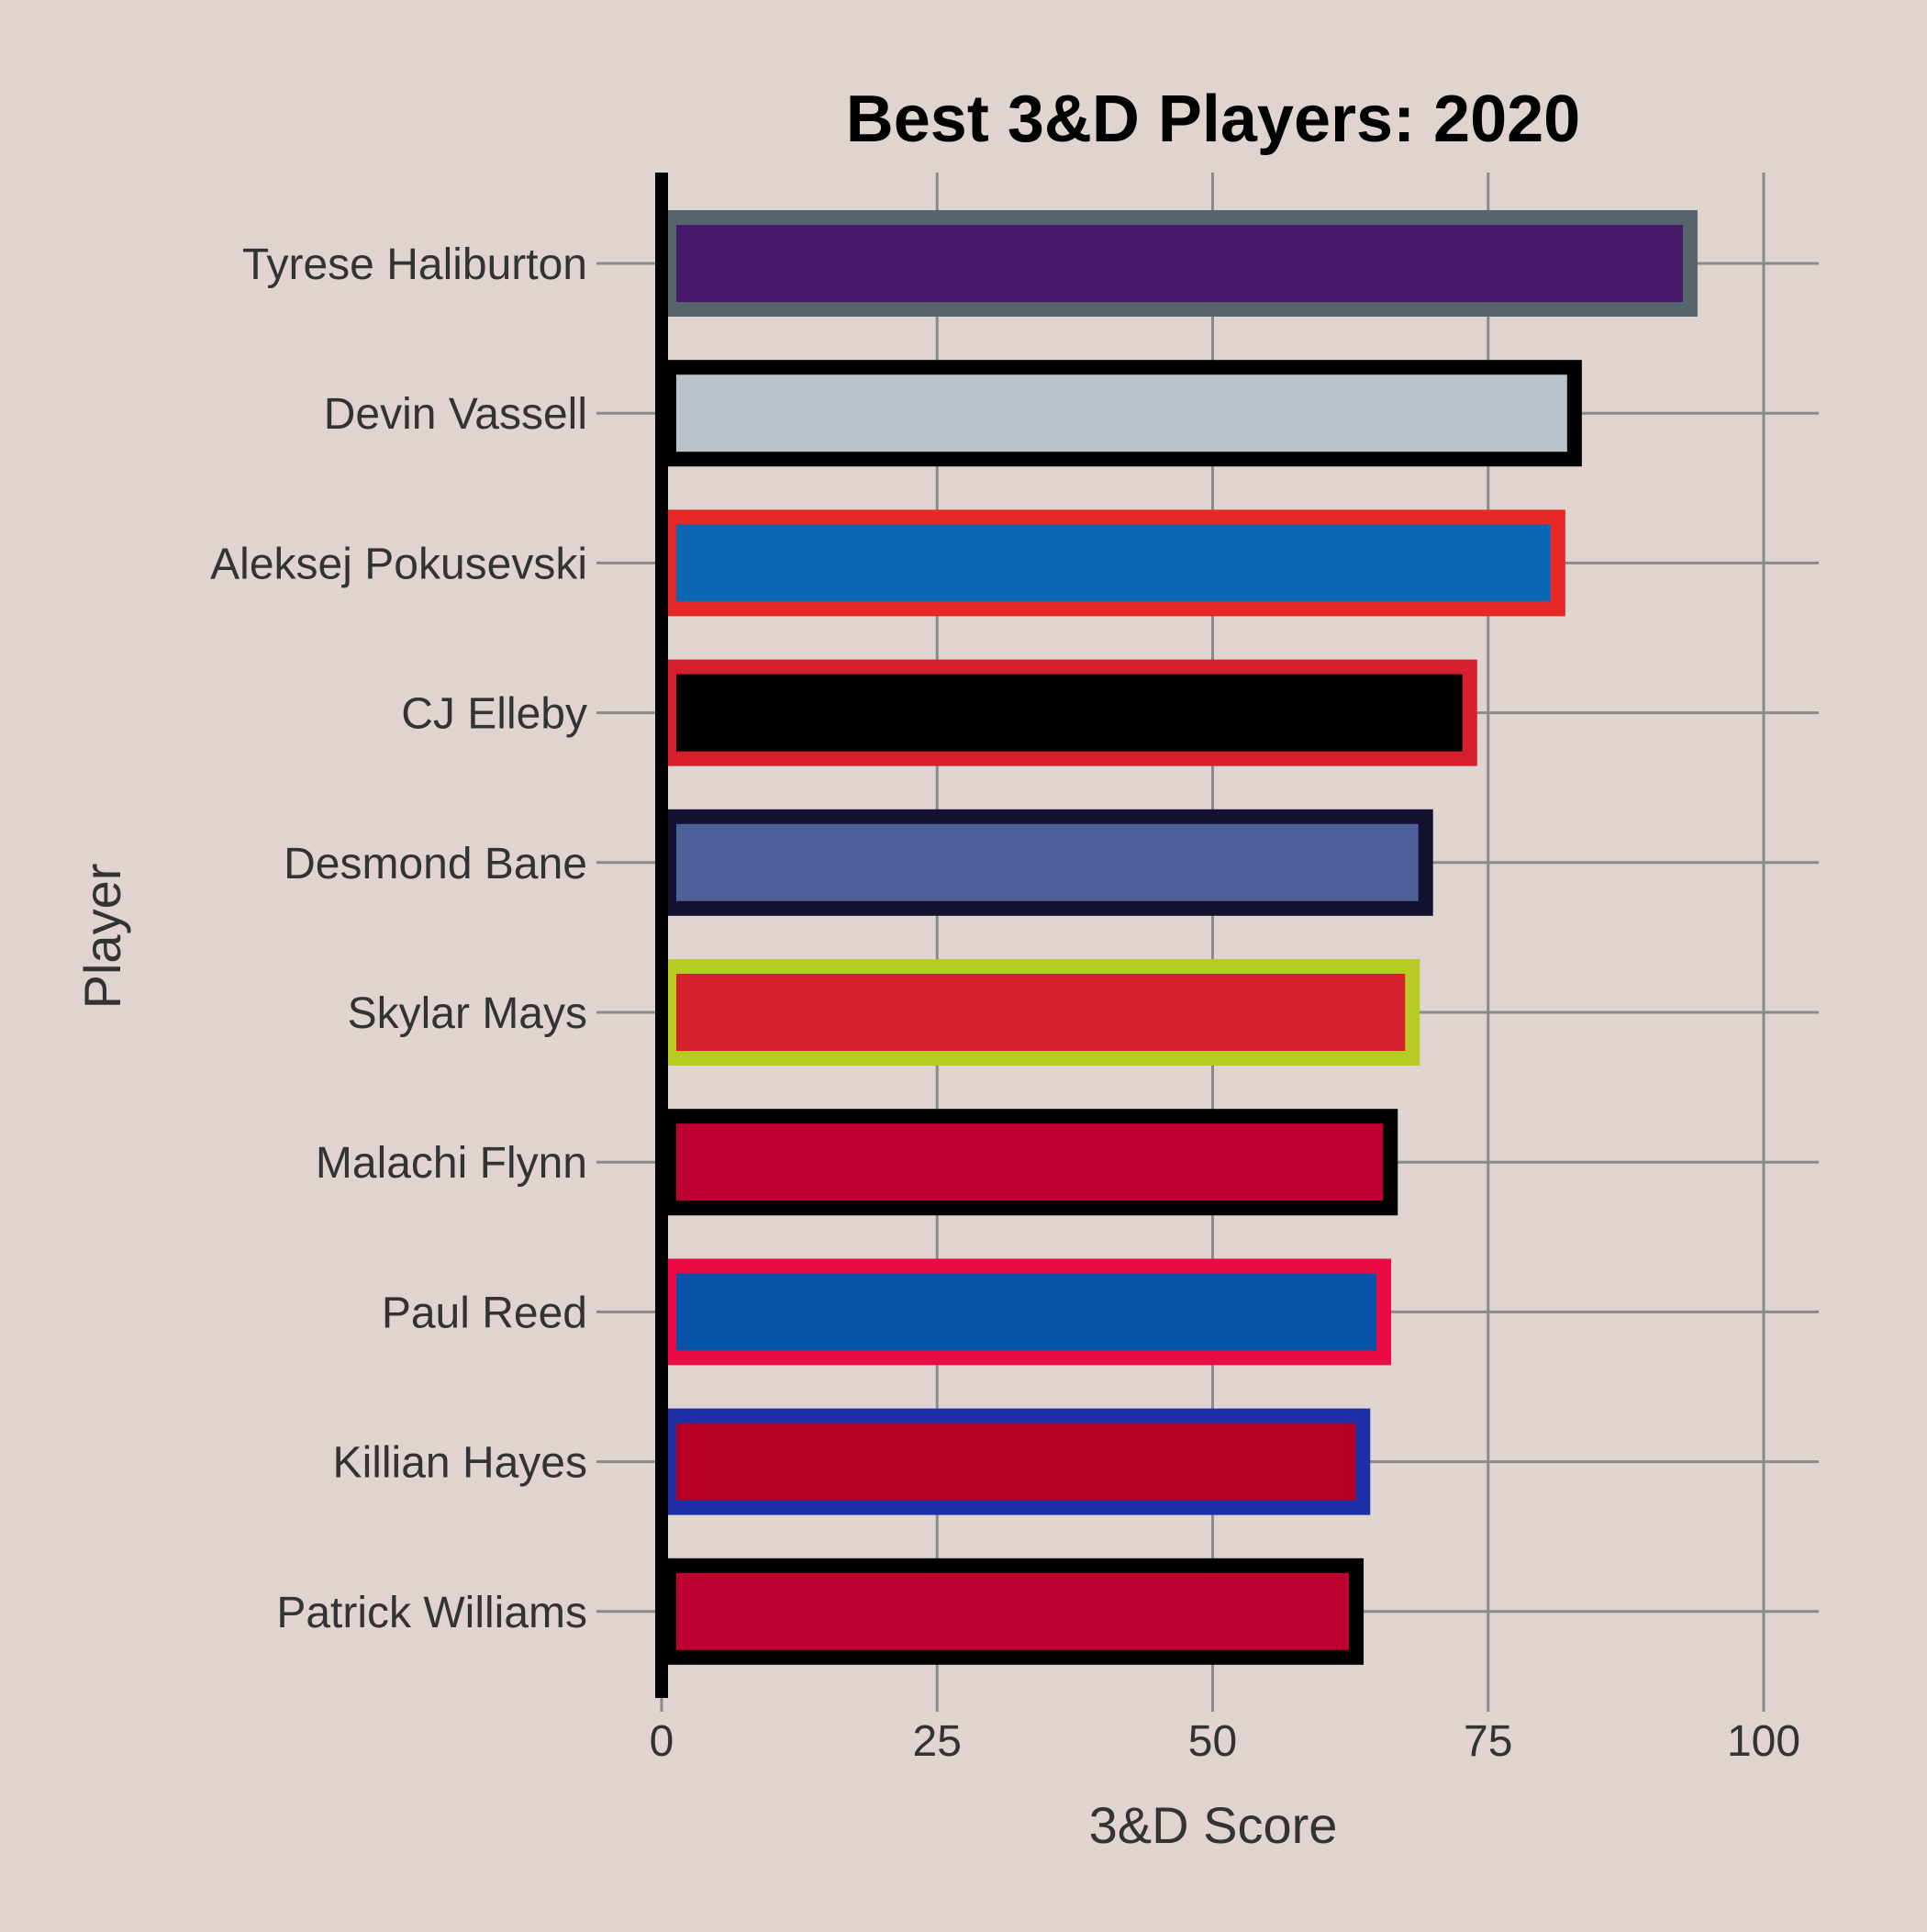 This screenshot has width=1927, height=1932. Describe the element at coordinates (494, 714) in the screenshot. I see `y-tick-label-cj-elleby: CJ Elleby` at that location.